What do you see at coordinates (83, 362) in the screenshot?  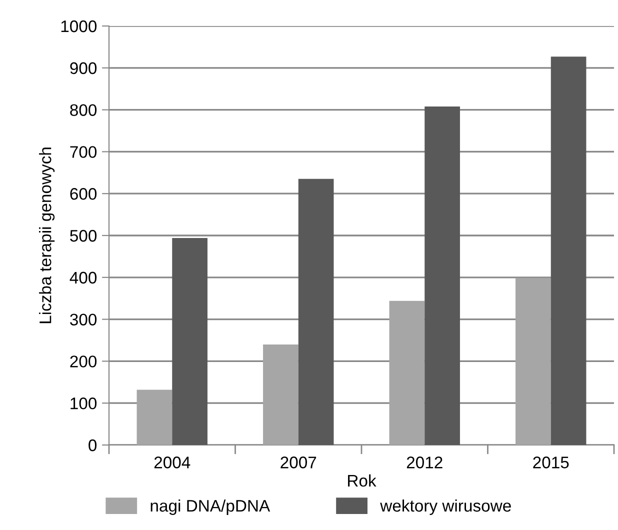 I see `y-tick-label: 200` at bounding box center [83, 362].